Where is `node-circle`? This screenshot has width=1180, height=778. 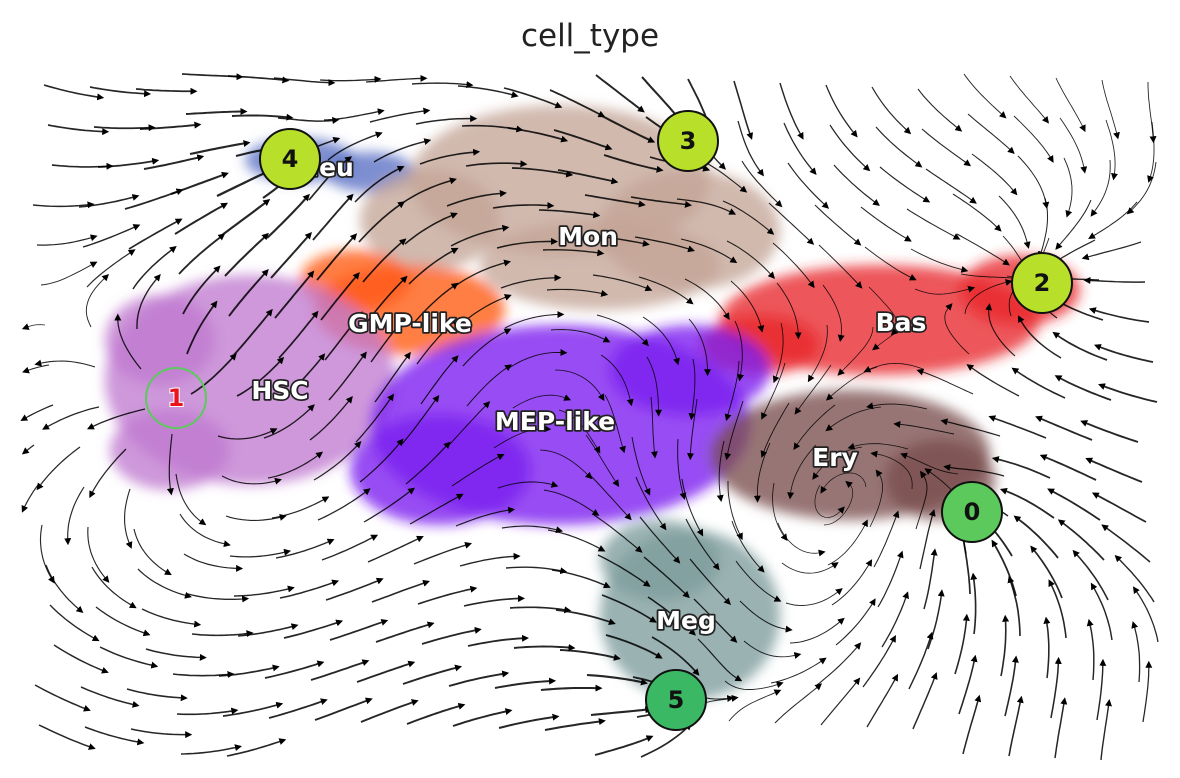 node-circle is located at coordinates (290, 159).